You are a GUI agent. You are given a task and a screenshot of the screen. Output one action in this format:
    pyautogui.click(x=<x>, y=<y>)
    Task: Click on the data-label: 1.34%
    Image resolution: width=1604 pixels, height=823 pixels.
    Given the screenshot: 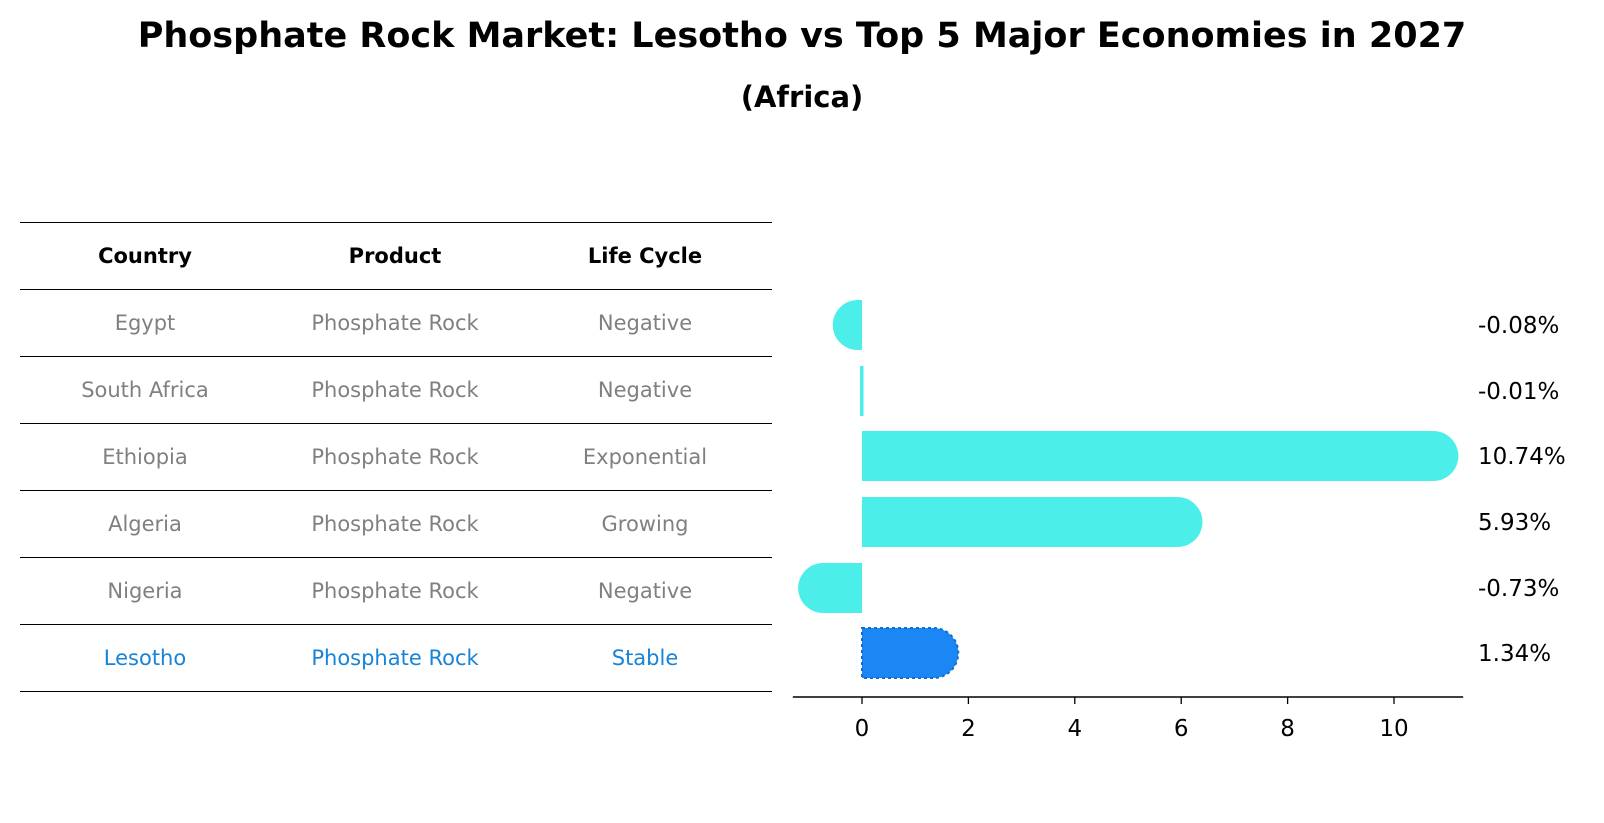 What is the action you would take?
    pyautogui.click(x=1514, y=654)
    